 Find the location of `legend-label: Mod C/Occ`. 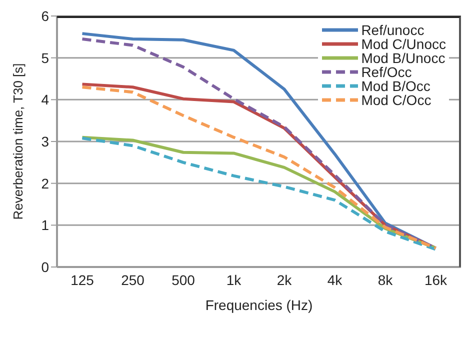

legend-label: Mod C/Occ is located at coordinates (396, 100).